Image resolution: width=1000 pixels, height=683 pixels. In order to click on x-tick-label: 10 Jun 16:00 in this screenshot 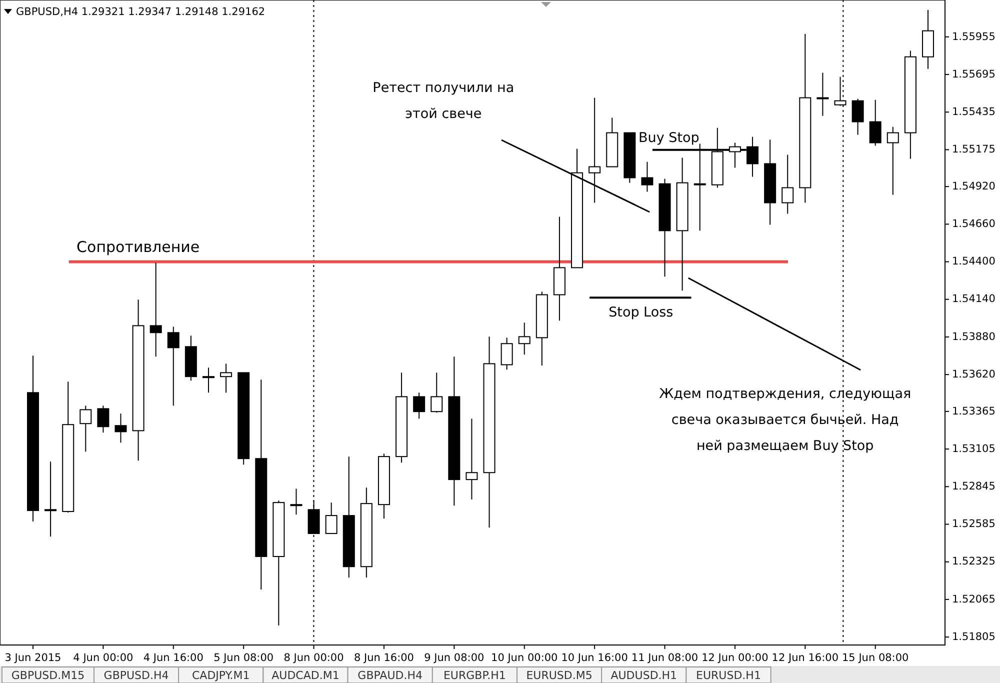, I will do `click(594, 658)`.